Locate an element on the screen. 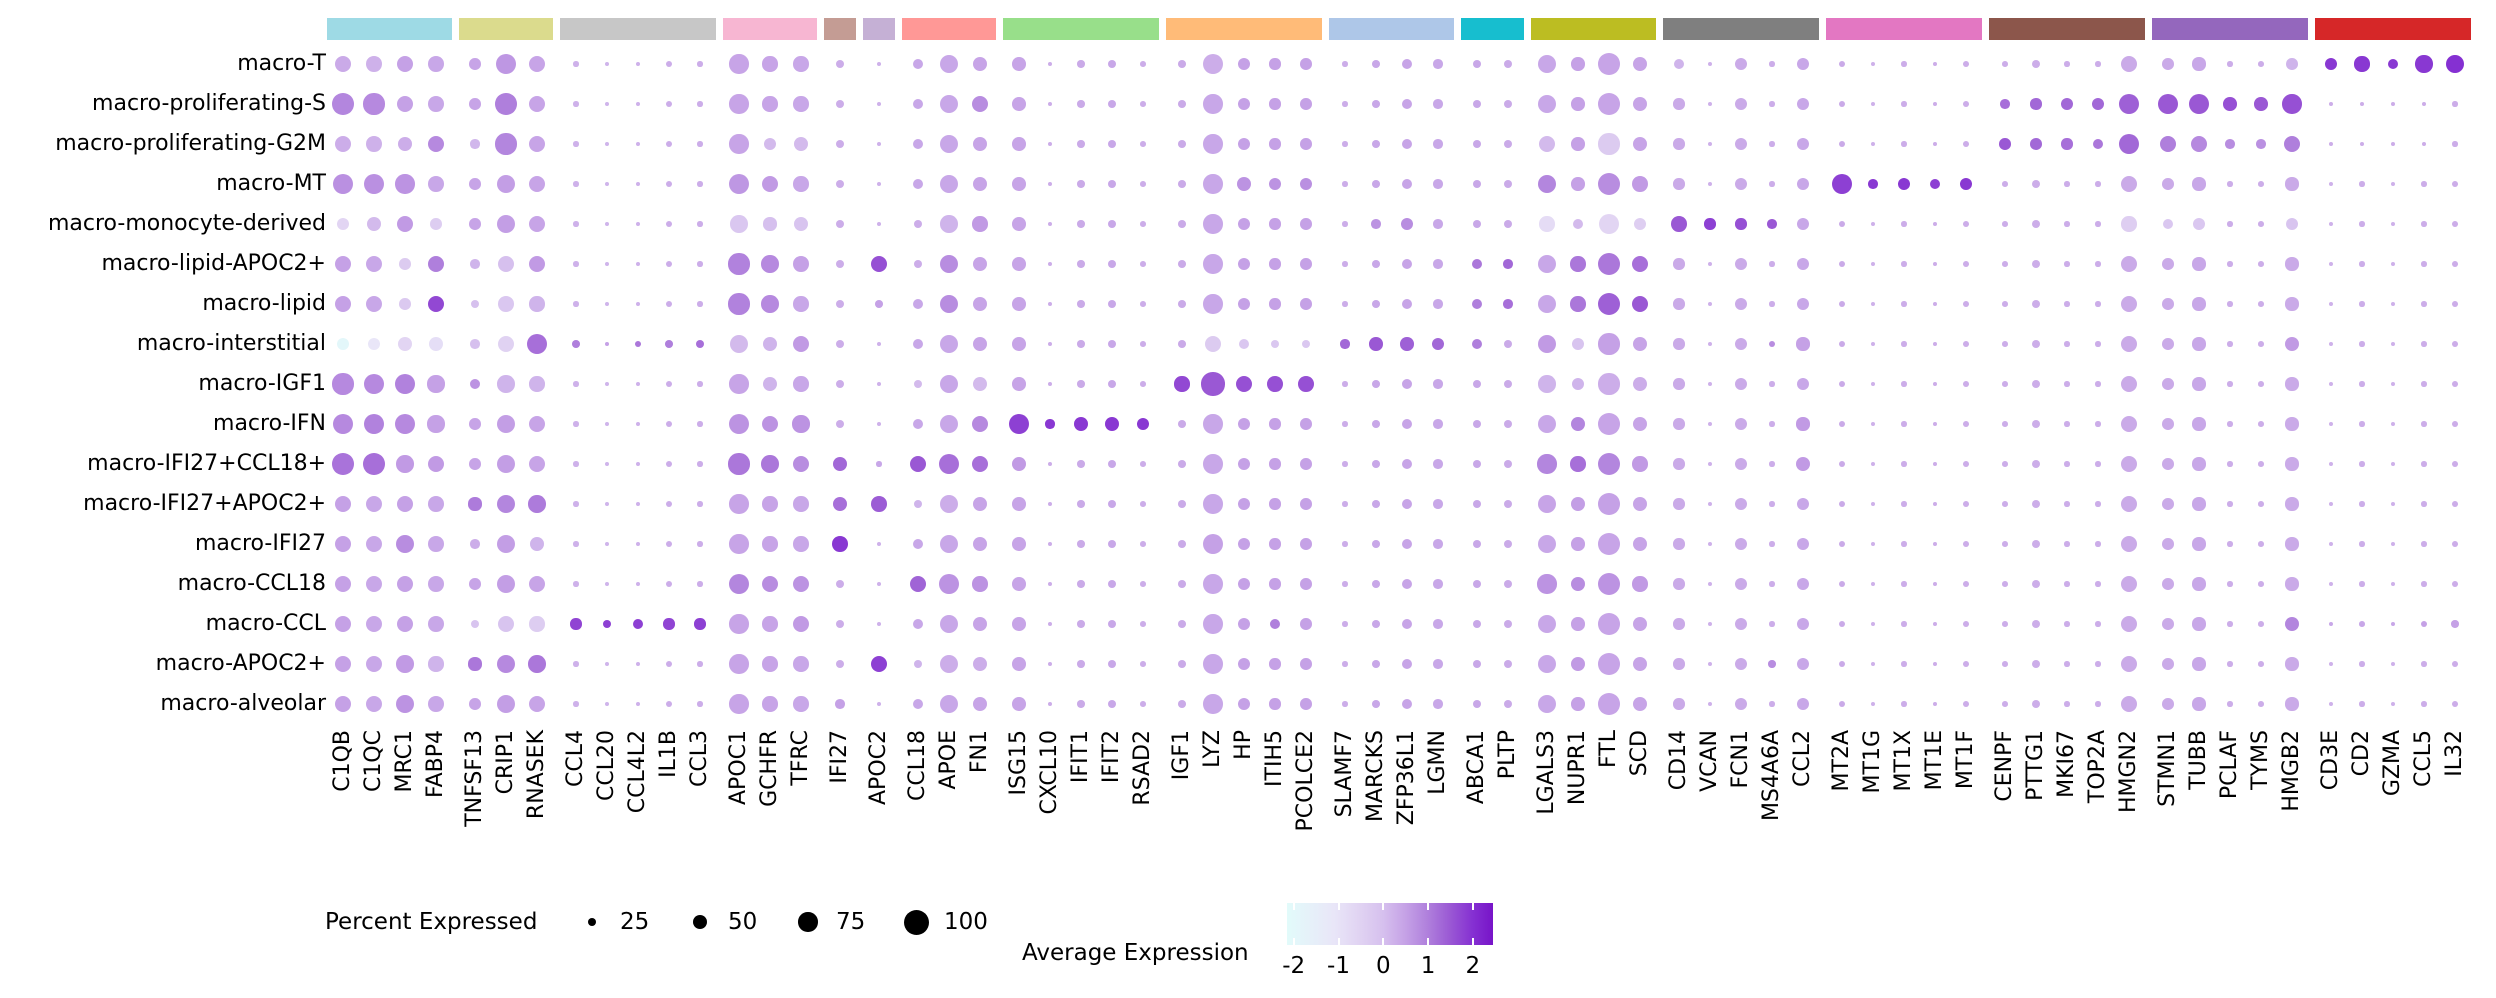 The width and height of the screenshot is (2496, 998). colorbar-tick-mark is located at coordinates (1293, 941).